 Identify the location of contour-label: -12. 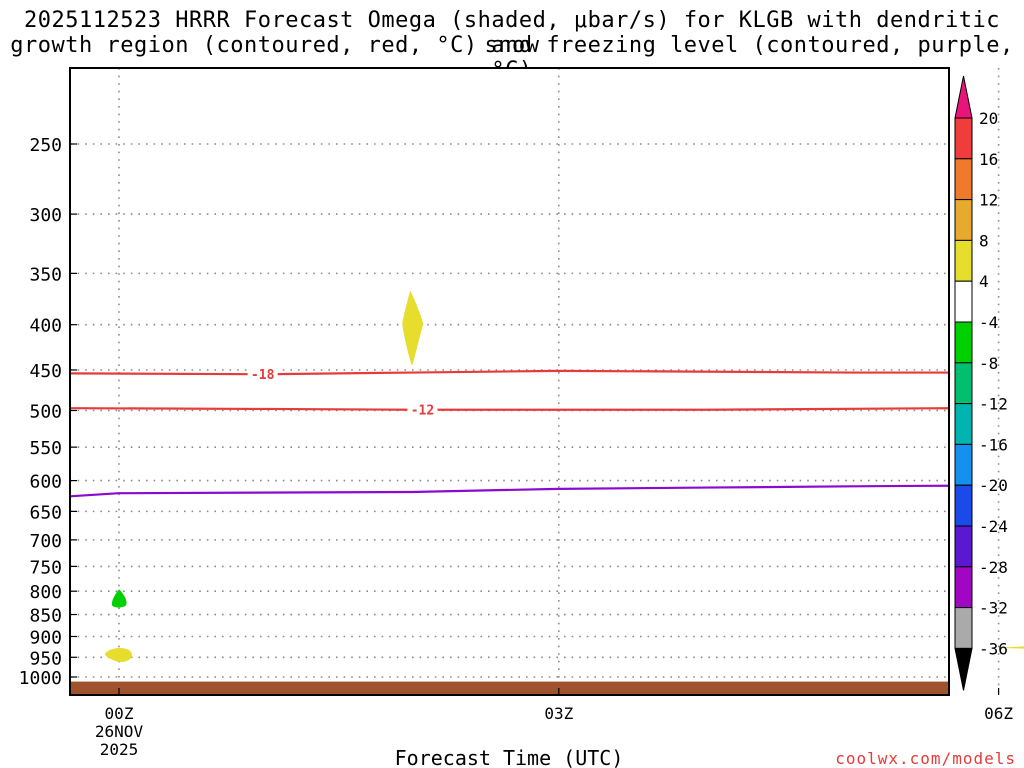
(422, 411).